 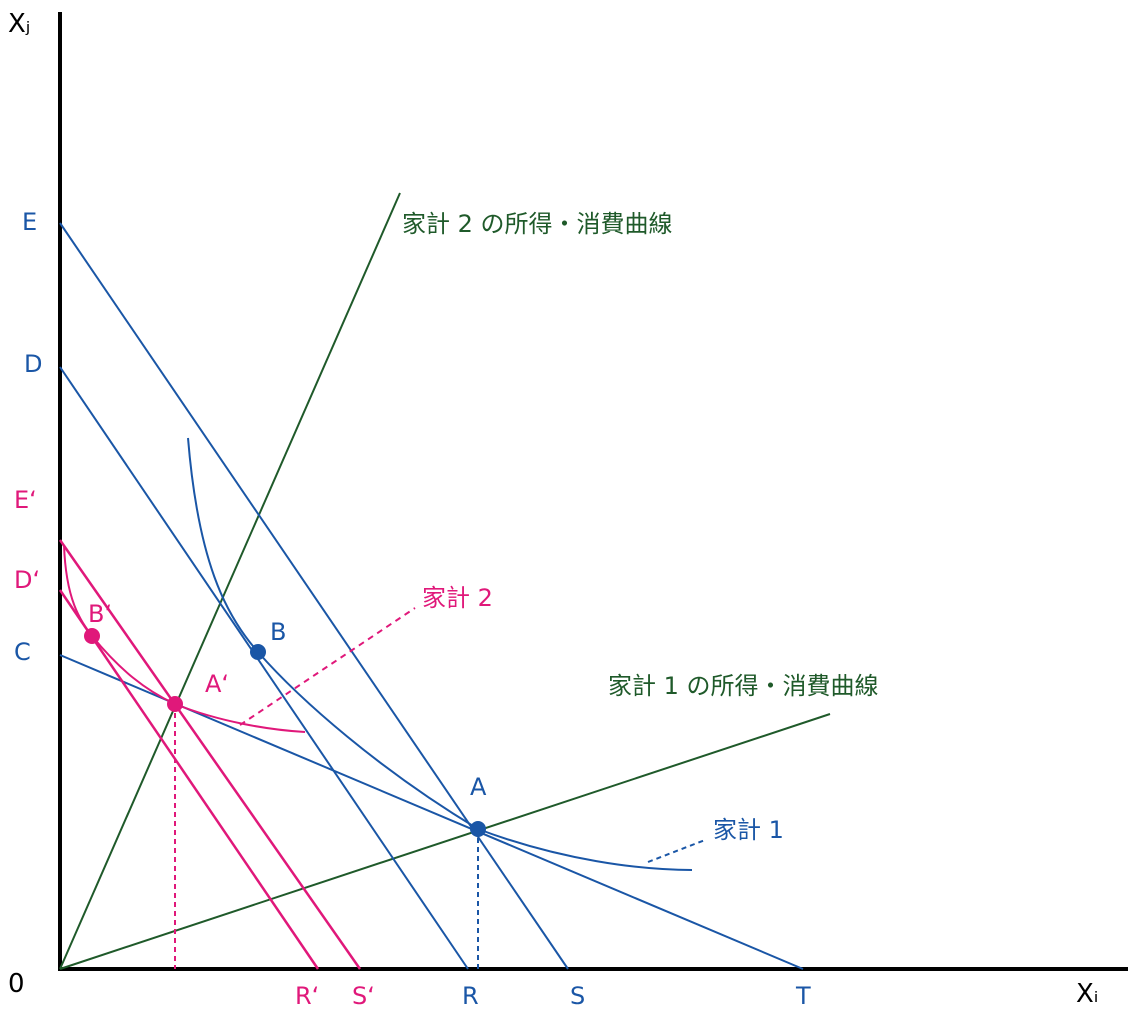 What do you see at coordinates (327, 666) in the screenshot?
I see `household2-pointer` at bounding box center [327, 666].